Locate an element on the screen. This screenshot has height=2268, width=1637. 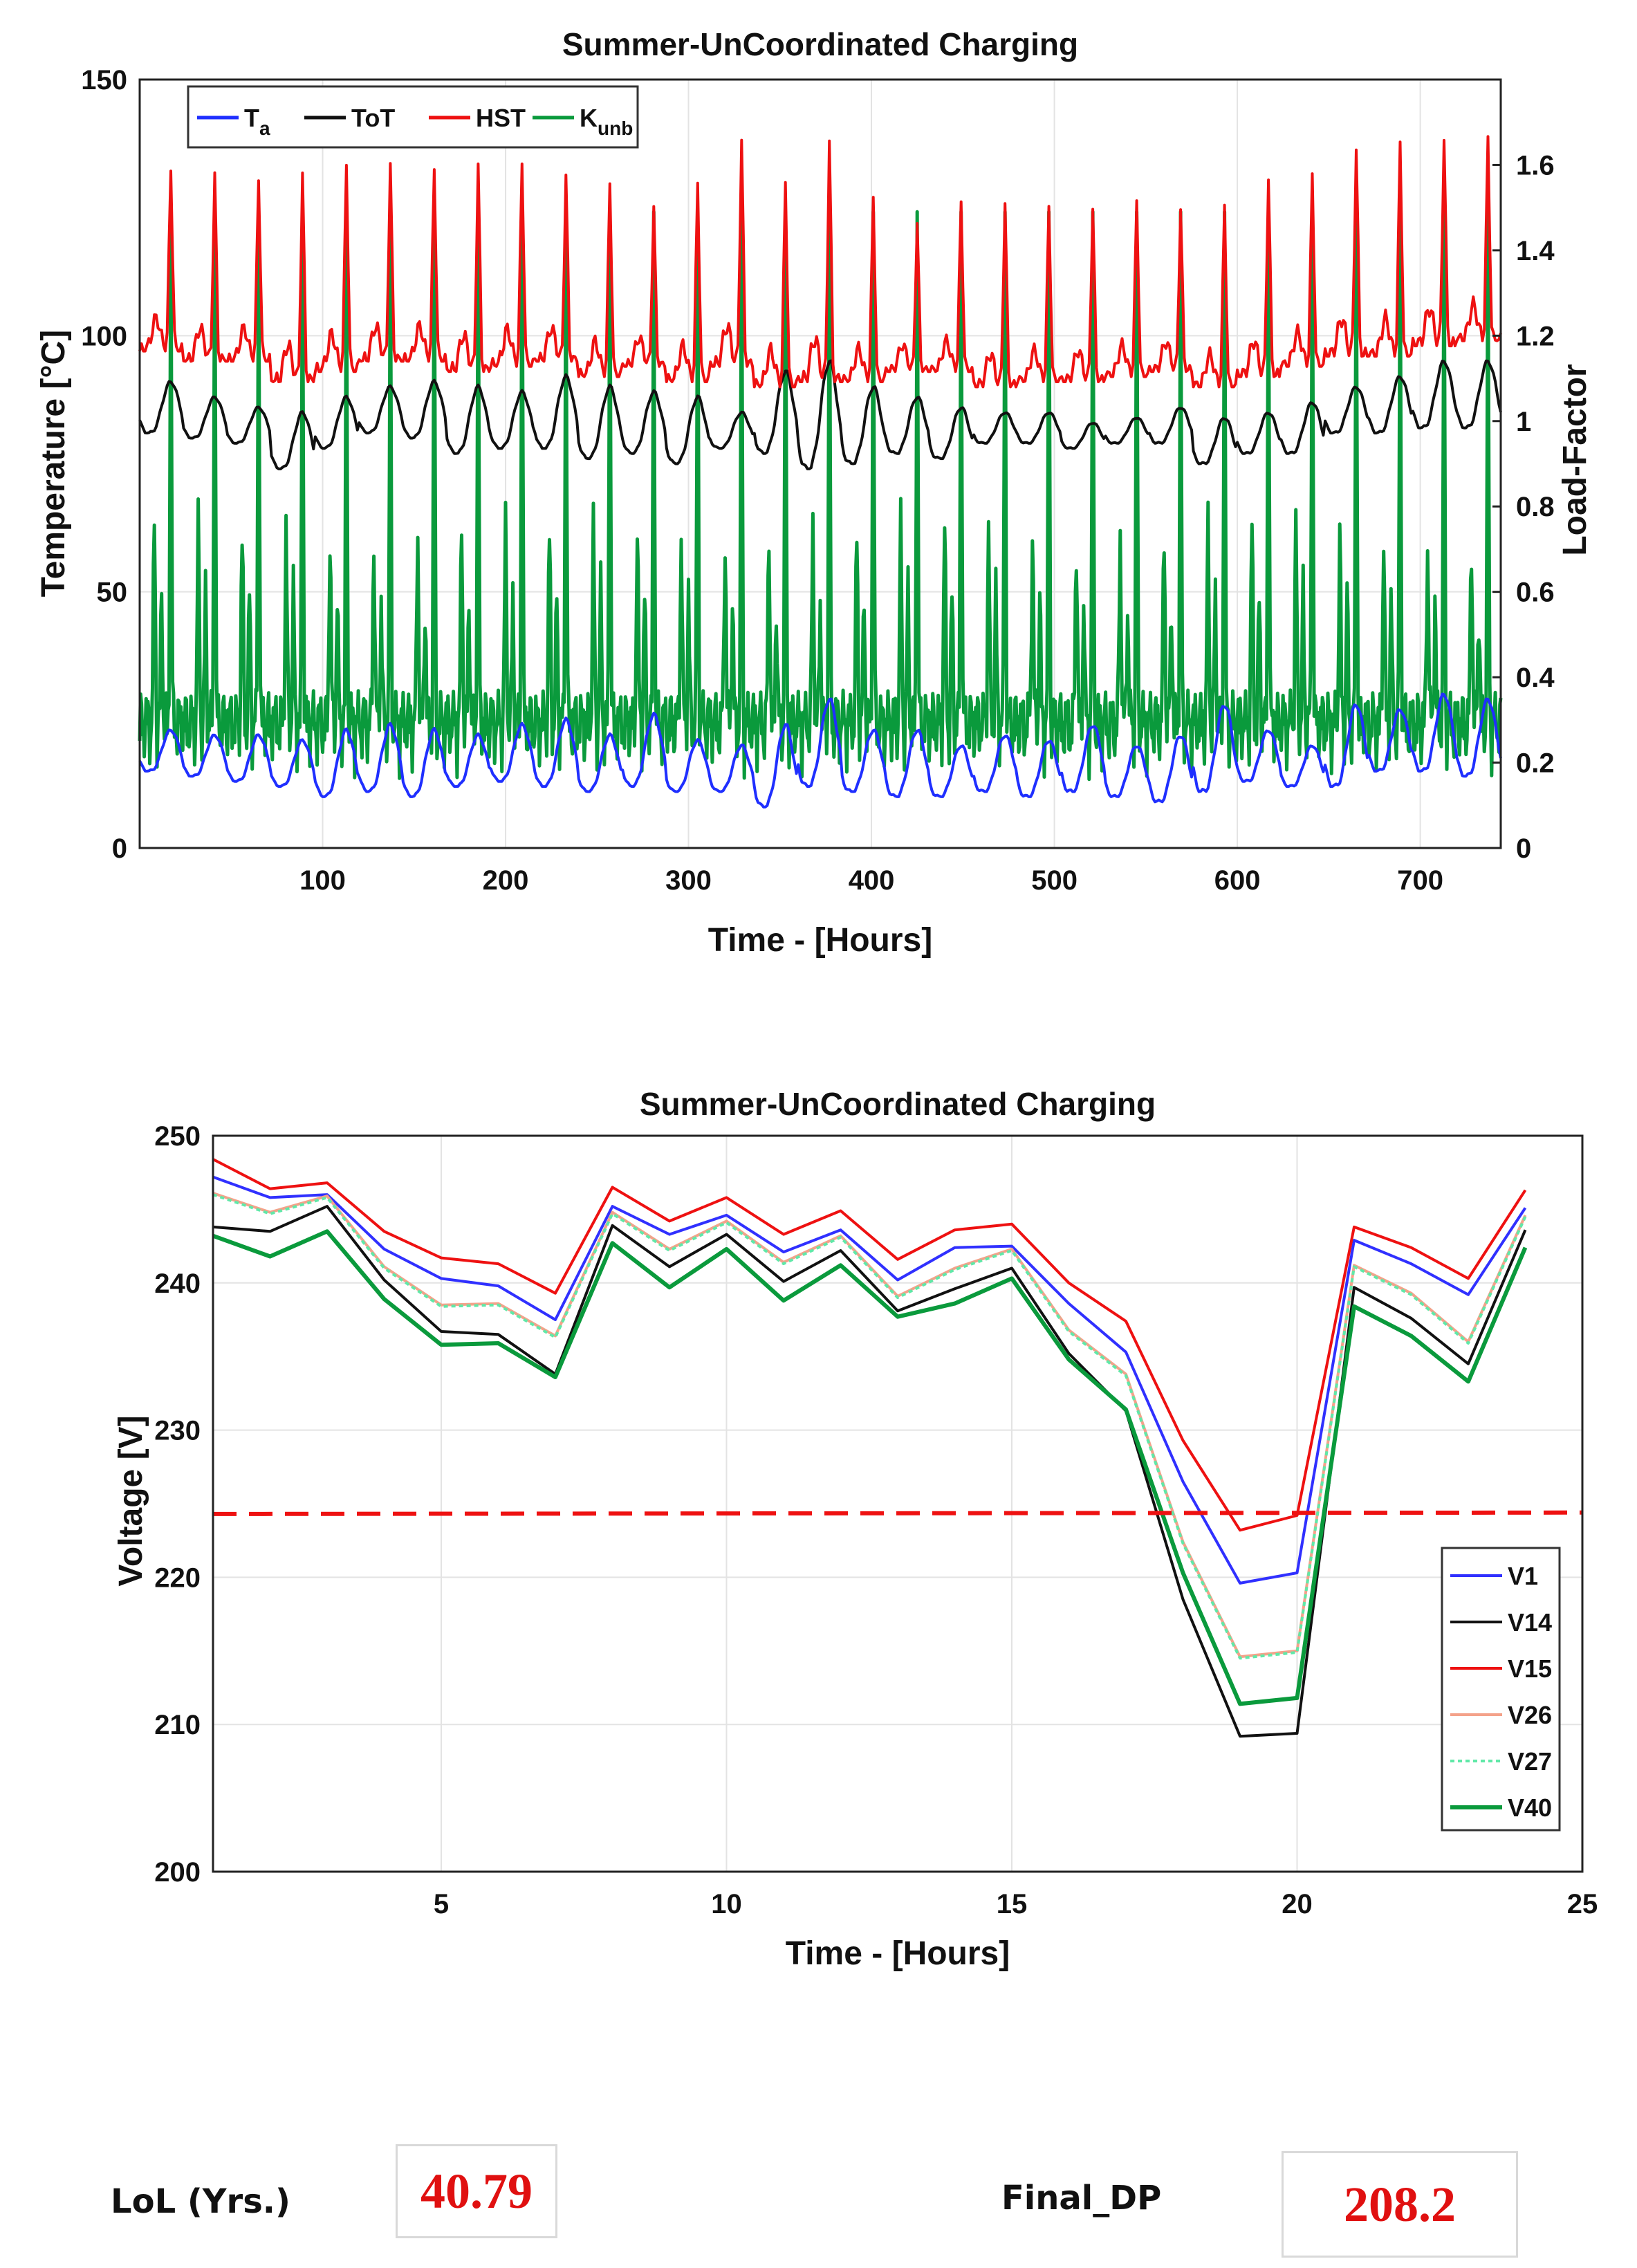
load-factor-tick-label: 0 is located at coordinates (1523, 848).